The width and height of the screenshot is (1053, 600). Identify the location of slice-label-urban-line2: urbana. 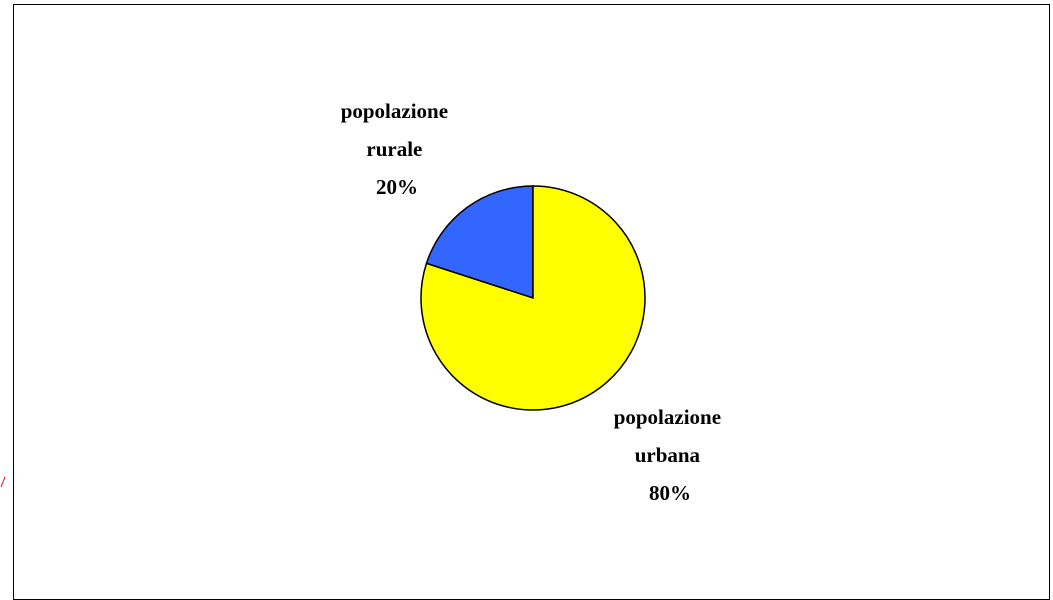
(668, 455).